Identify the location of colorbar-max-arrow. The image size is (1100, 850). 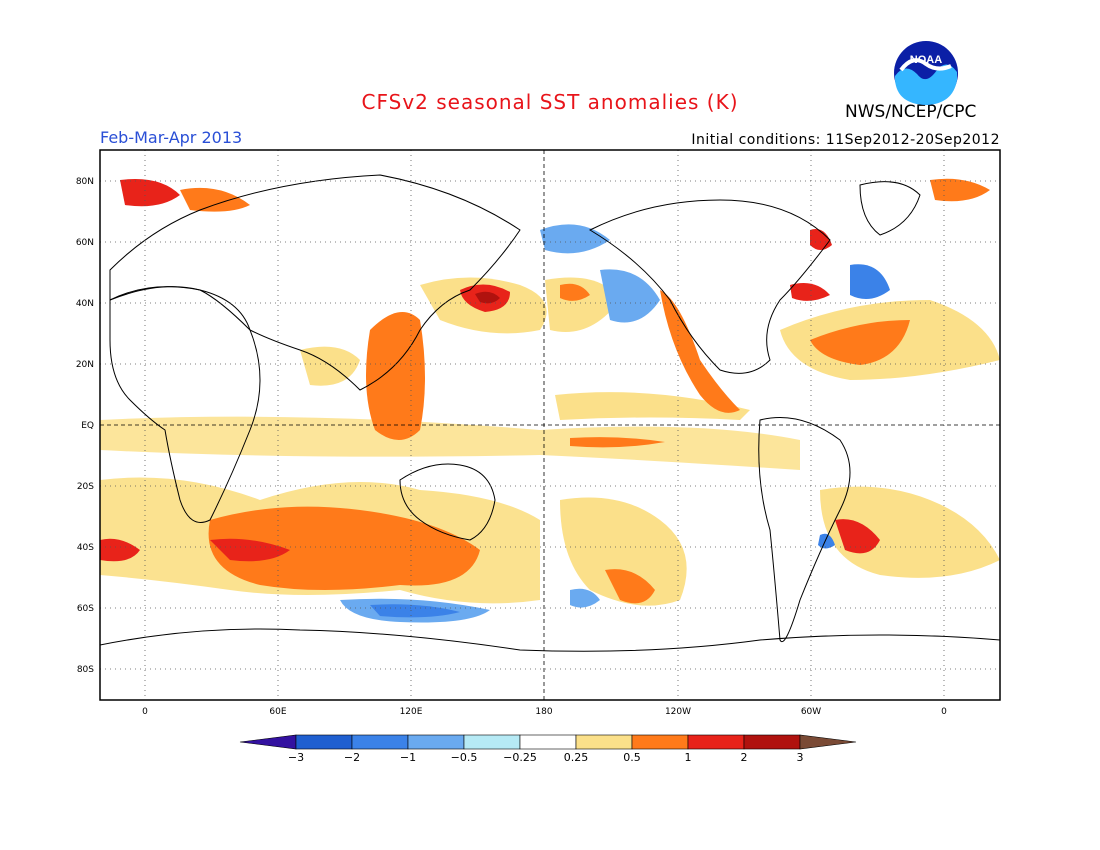
(828, 742).